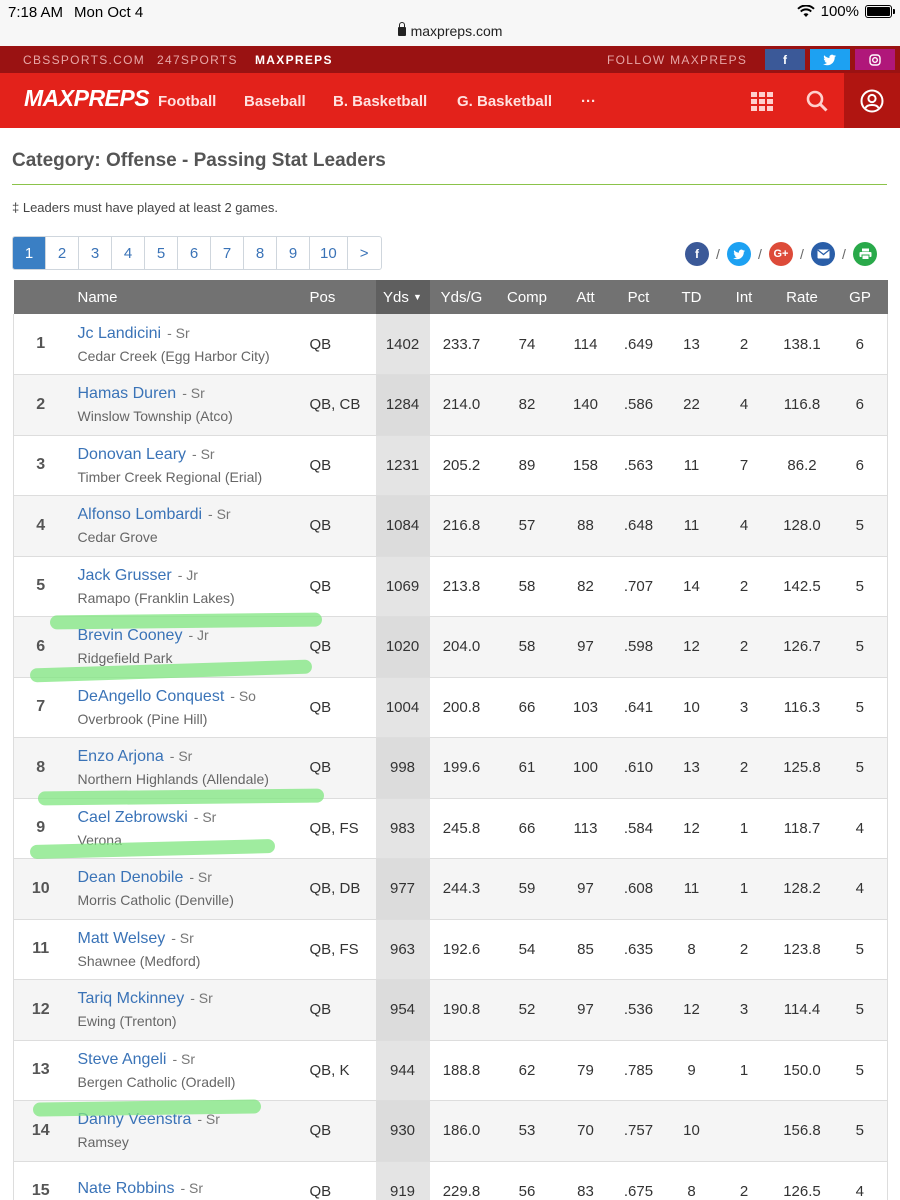 The height and width of the screenshot is (1200, 900). Describe the element at coordinates (880, 11) in the screenshot. I see `battery-icon` at that location.